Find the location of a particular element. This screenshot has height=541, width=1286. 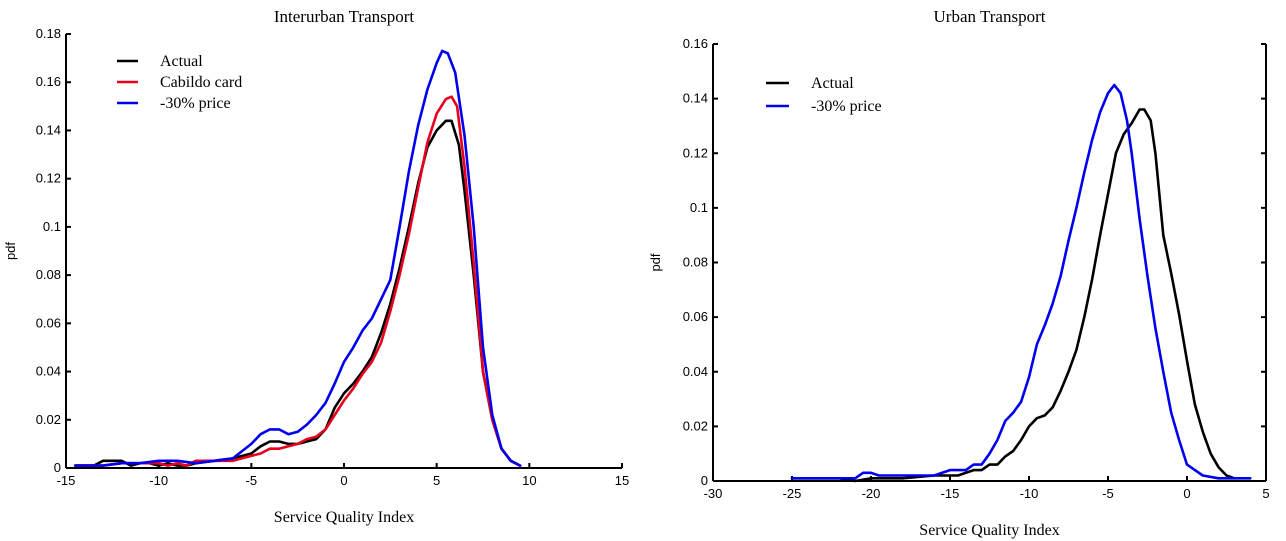

interurban-x-tick-label: 10 is located at coordinates (529, 480).